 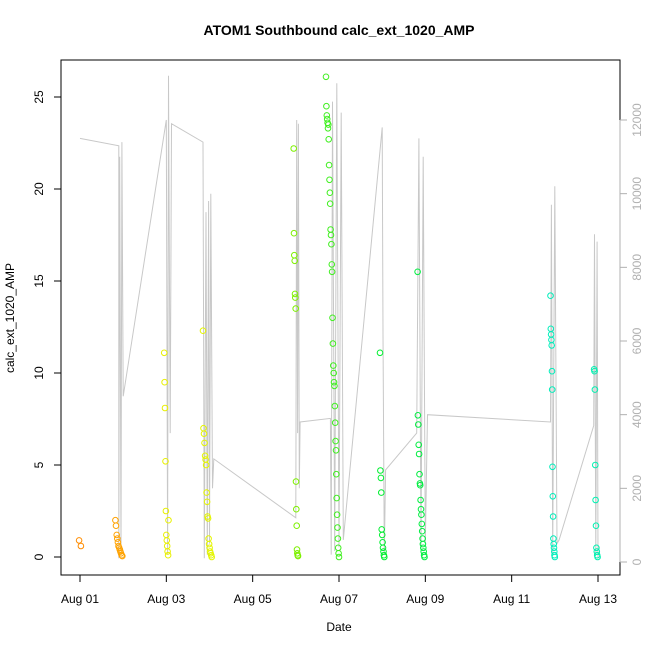 I want to click on x-tick-label: Aug 01, so click(x=80, y=599).